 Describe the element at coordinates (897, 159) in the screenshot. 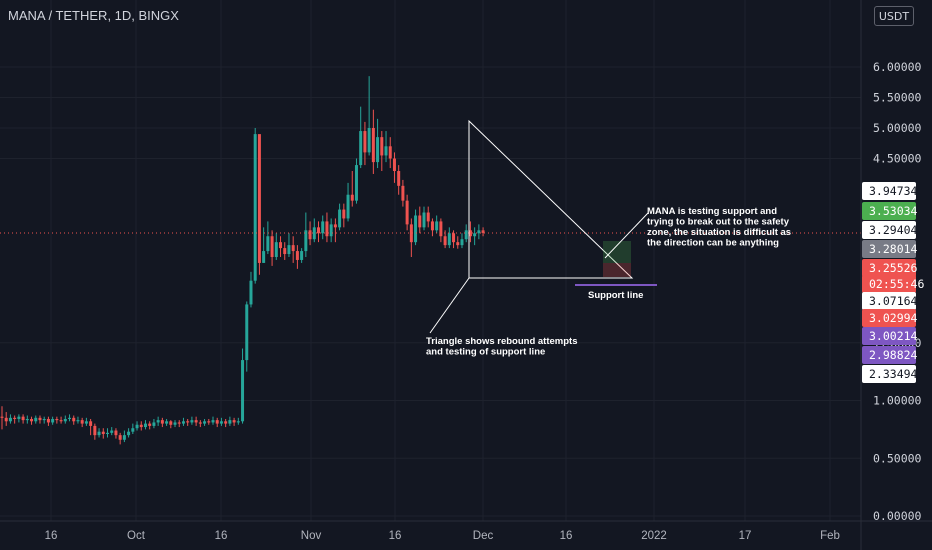

I see `y-tick-label: 4.50000` at that location.